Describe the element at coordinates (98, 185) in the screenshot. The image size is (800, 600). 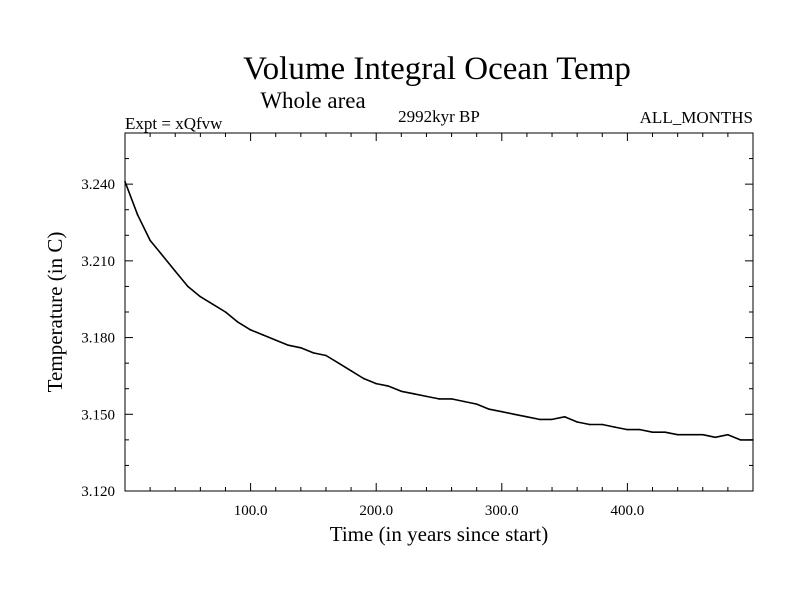
I see `y-tick-label: 3.240` at that location.